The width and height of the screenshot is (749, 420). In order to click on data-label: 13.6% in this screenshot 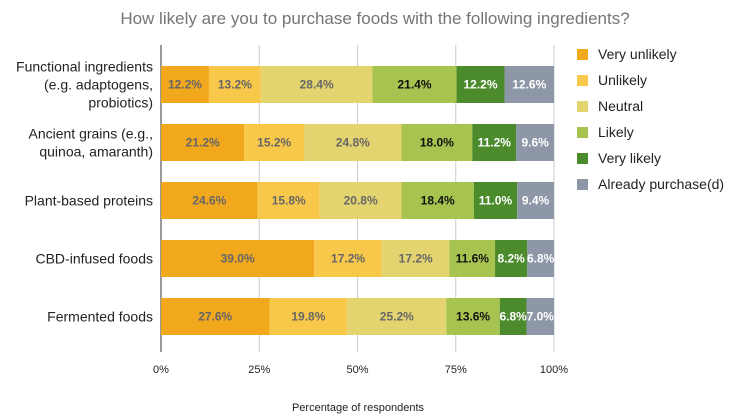, I will do `click(473, 317)`.